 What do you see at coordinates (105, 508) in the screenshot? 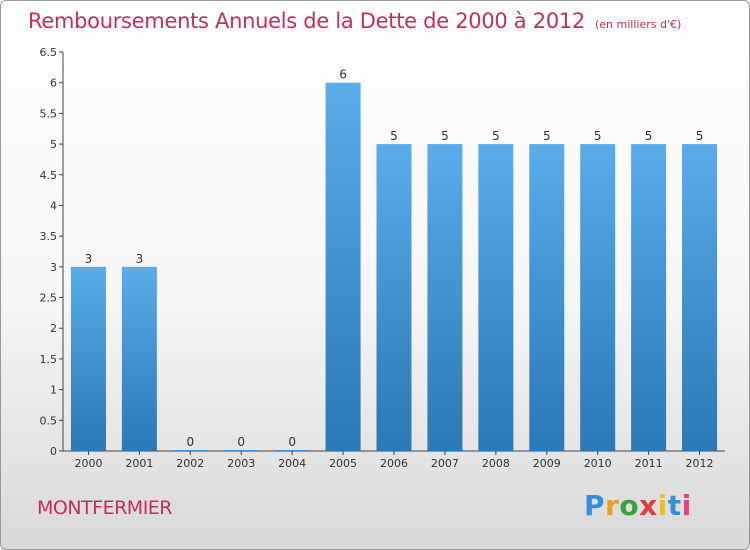
I see `commune-name: MONTFERMIER` at bounding box center [105, 508].